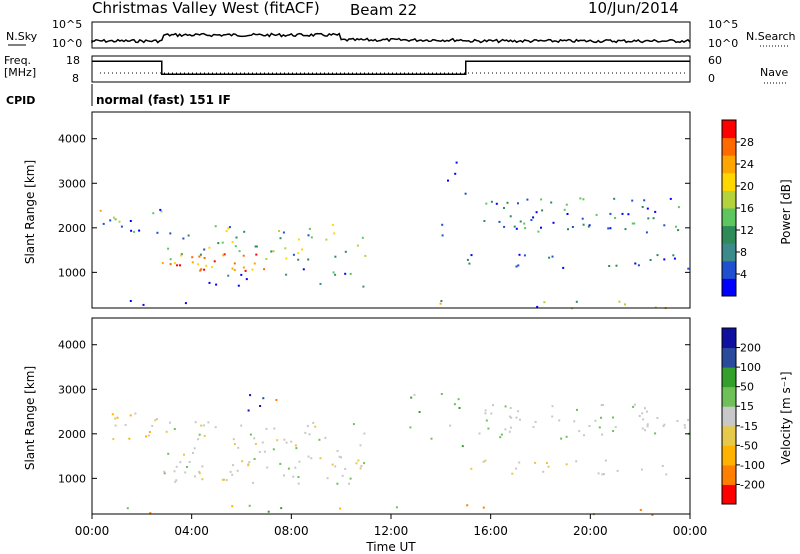 This screenshot has width=800, height=554. What do you see at coordinates (723, 43) in the screenshot?
I see `nsearch-tick-bottom: 10^0` at bounding box center [723, 43].